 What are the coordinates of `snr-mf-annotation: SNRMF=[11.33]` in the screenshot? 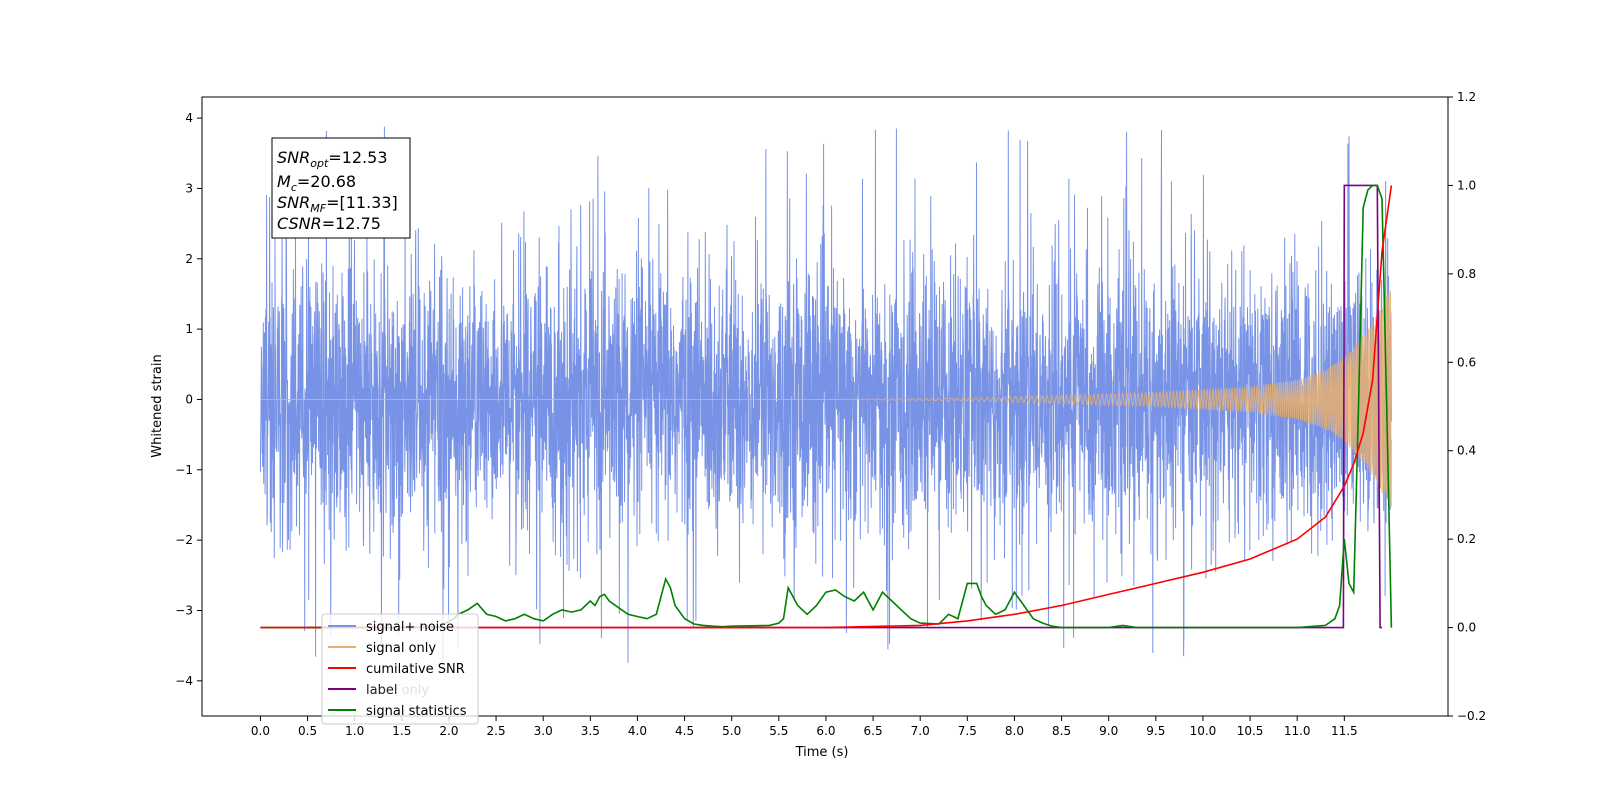 It's located at (337, 204).